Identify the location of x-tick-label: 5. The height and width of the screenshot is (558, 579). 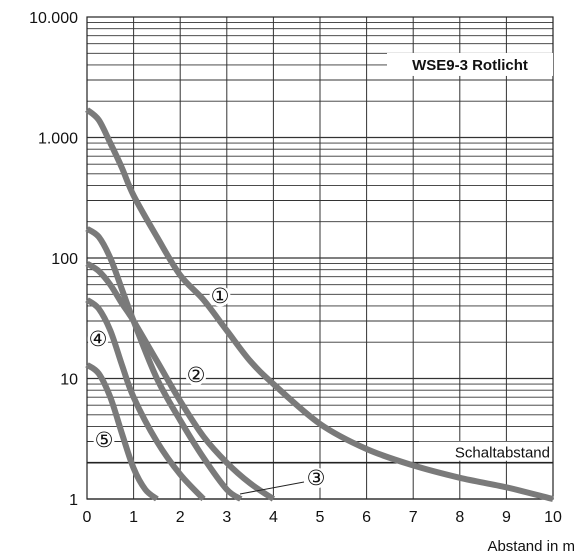
(320, 517).